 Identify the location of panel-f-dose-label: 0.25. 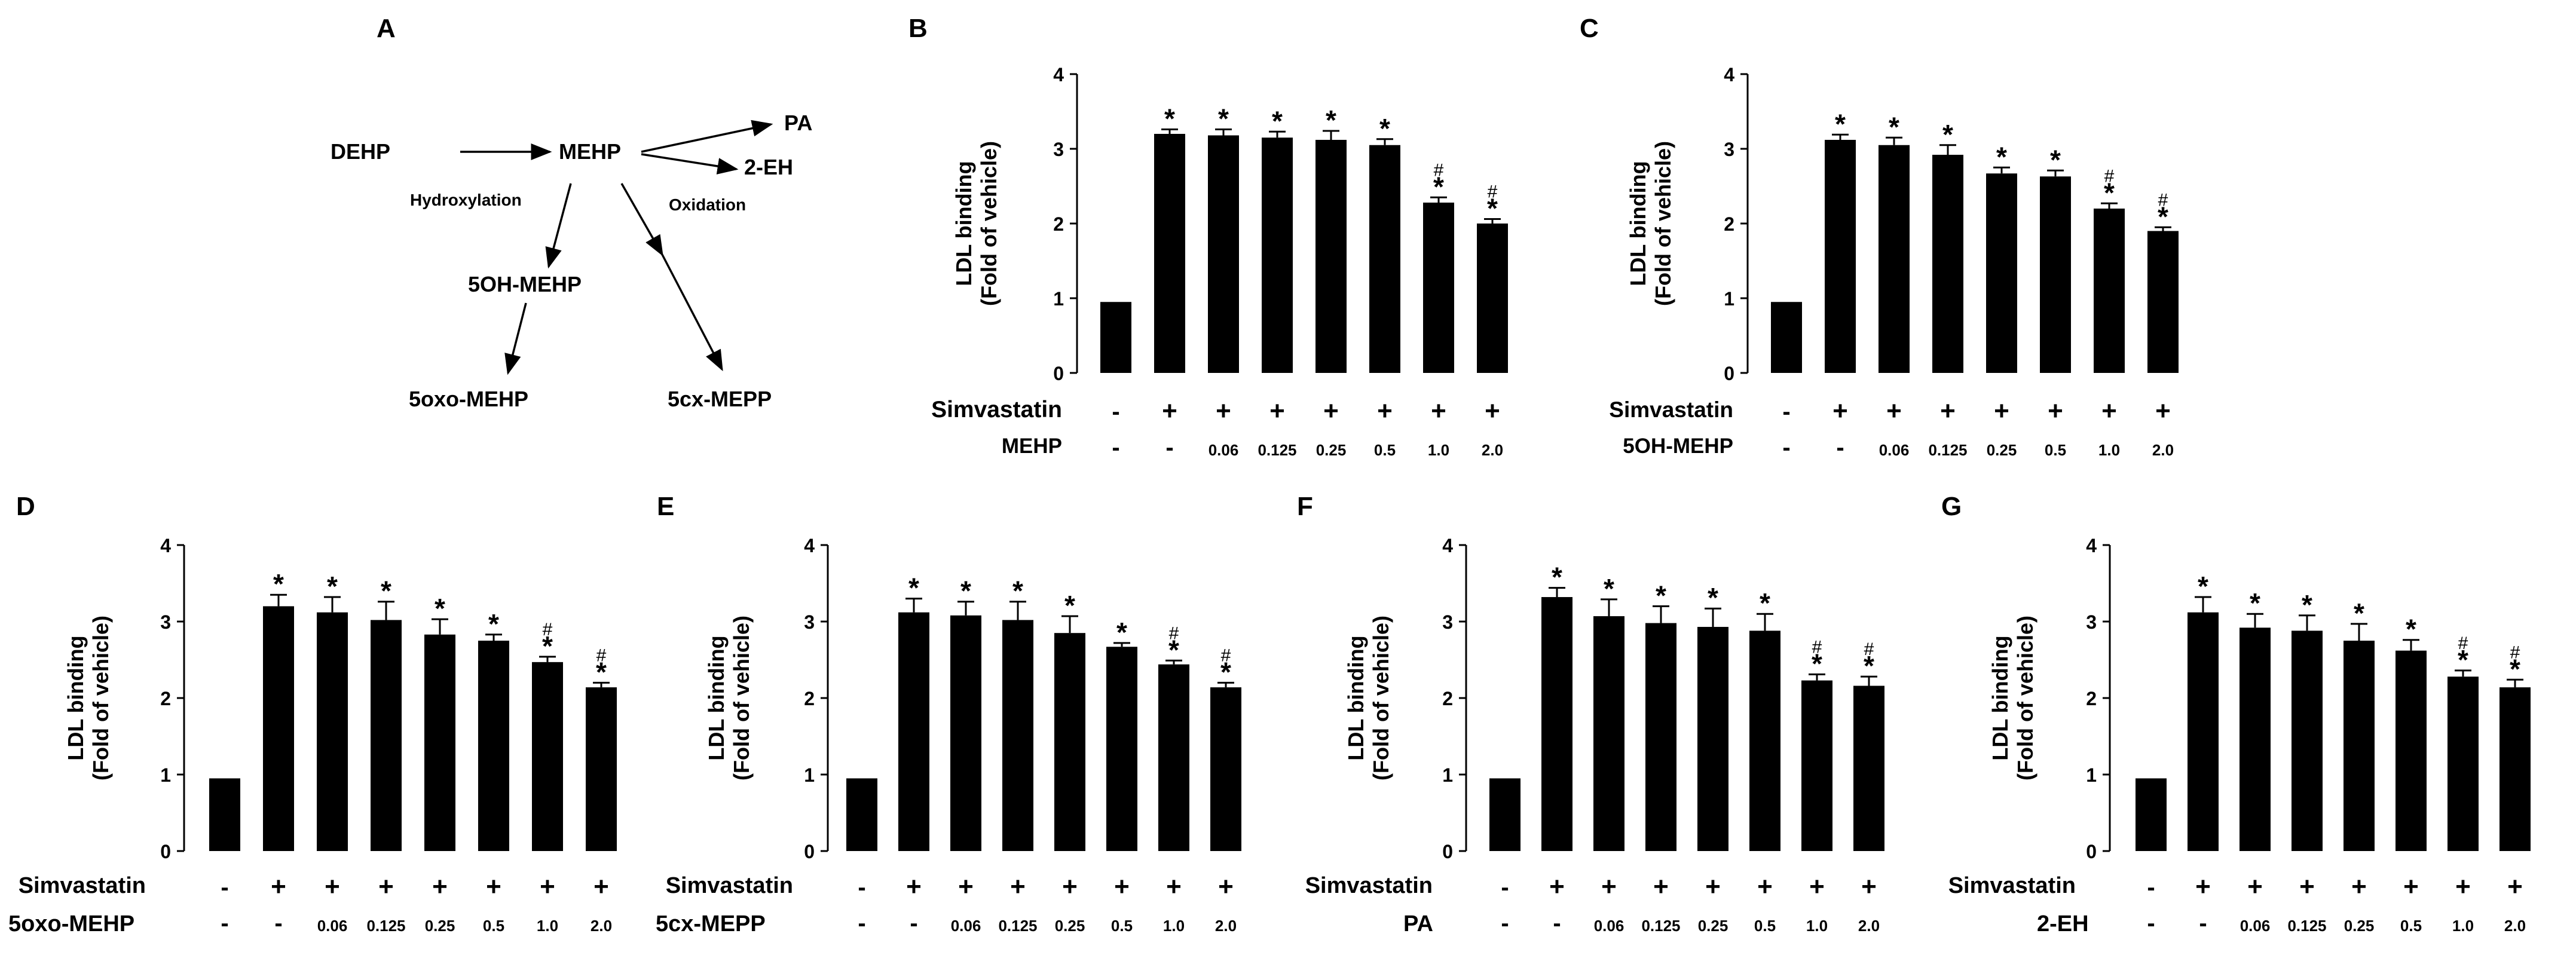
(1713, 926).